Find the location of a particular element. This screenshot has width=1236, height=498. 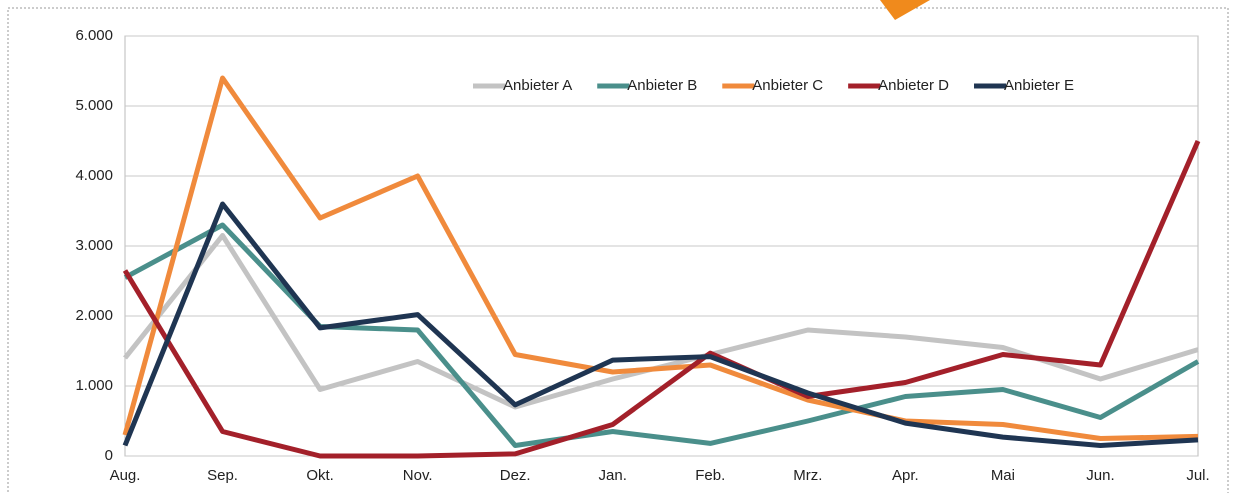

legend-label: Anbieter E is located at coordinates (1039, 85).